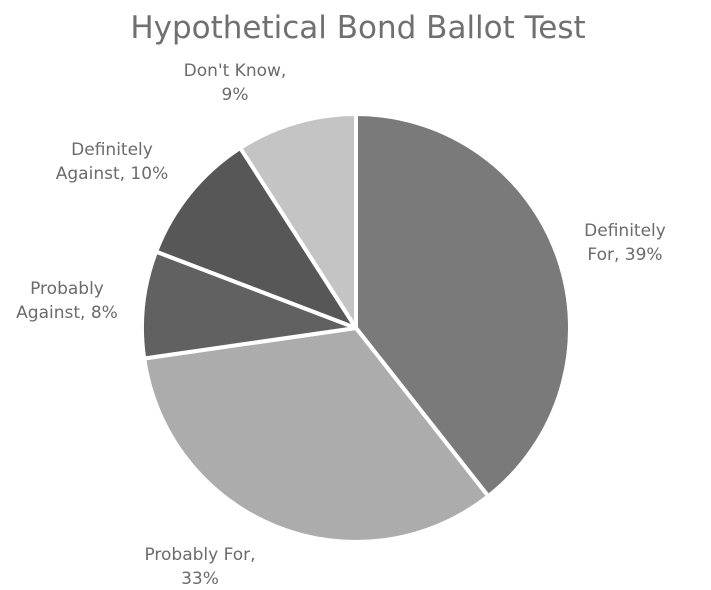  What do you see at coordinates (357, 28) in the screenshot?
I see `chart-title: Hypothetical Bond Ballot Test` at bounding box center [357, 28].